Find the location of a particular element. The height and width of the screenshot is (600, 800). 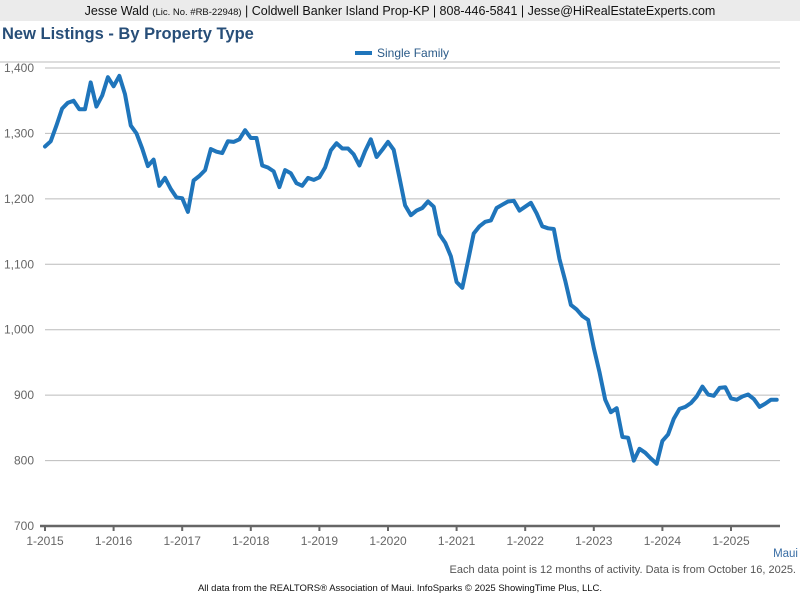

chart-legend: Single Family is located at coordinates (402, 53).